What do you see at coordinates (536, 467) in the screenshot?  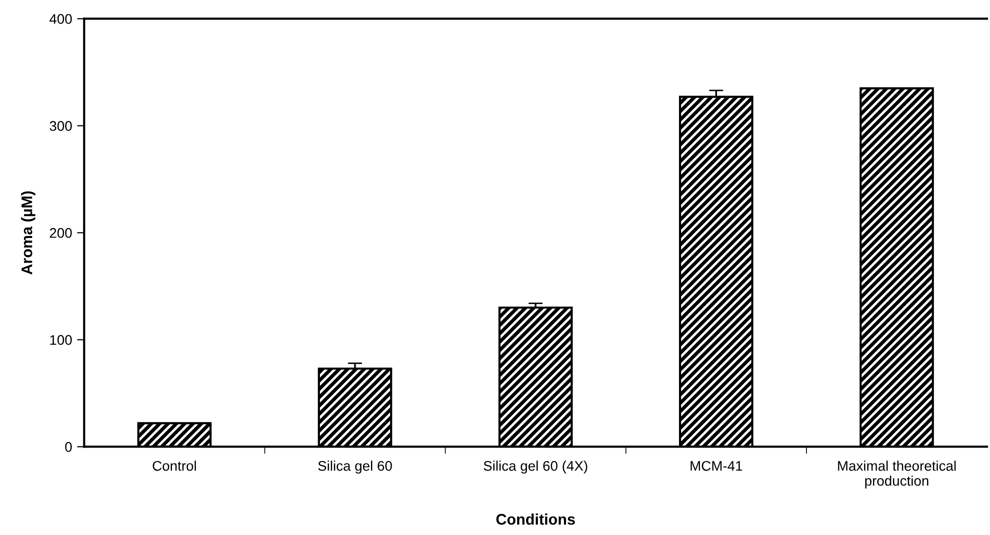 I see `x-tick-label: Silica gel 60 (4X)` at bounding box center [536, 467].